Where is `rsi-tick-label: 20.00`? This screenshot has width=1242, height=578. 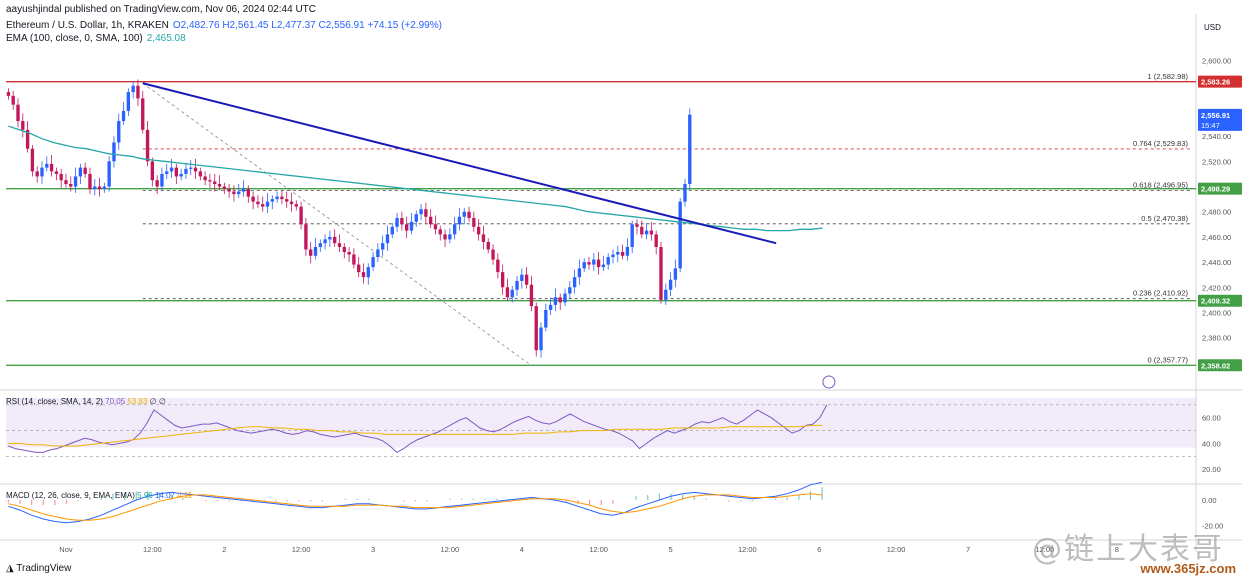 rsi-tick-label: 20.00 is located at coordinates (1211, 469).